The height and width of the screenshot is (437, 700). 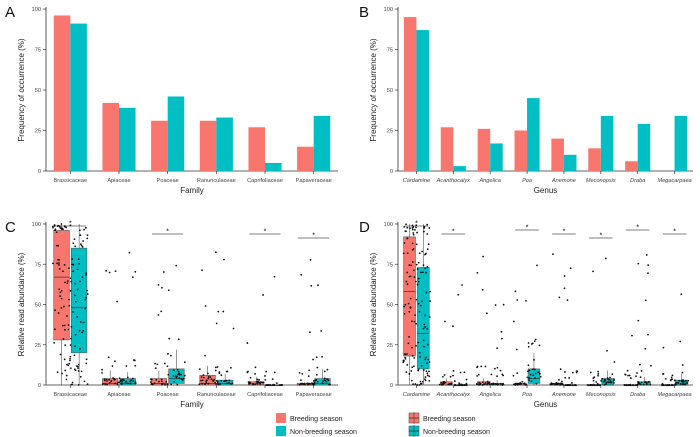 What do you see at coordinates (71, 395) in the screenshot?
I see `x-tick-label: Brassicaceae` at bounding box center [71, 395].